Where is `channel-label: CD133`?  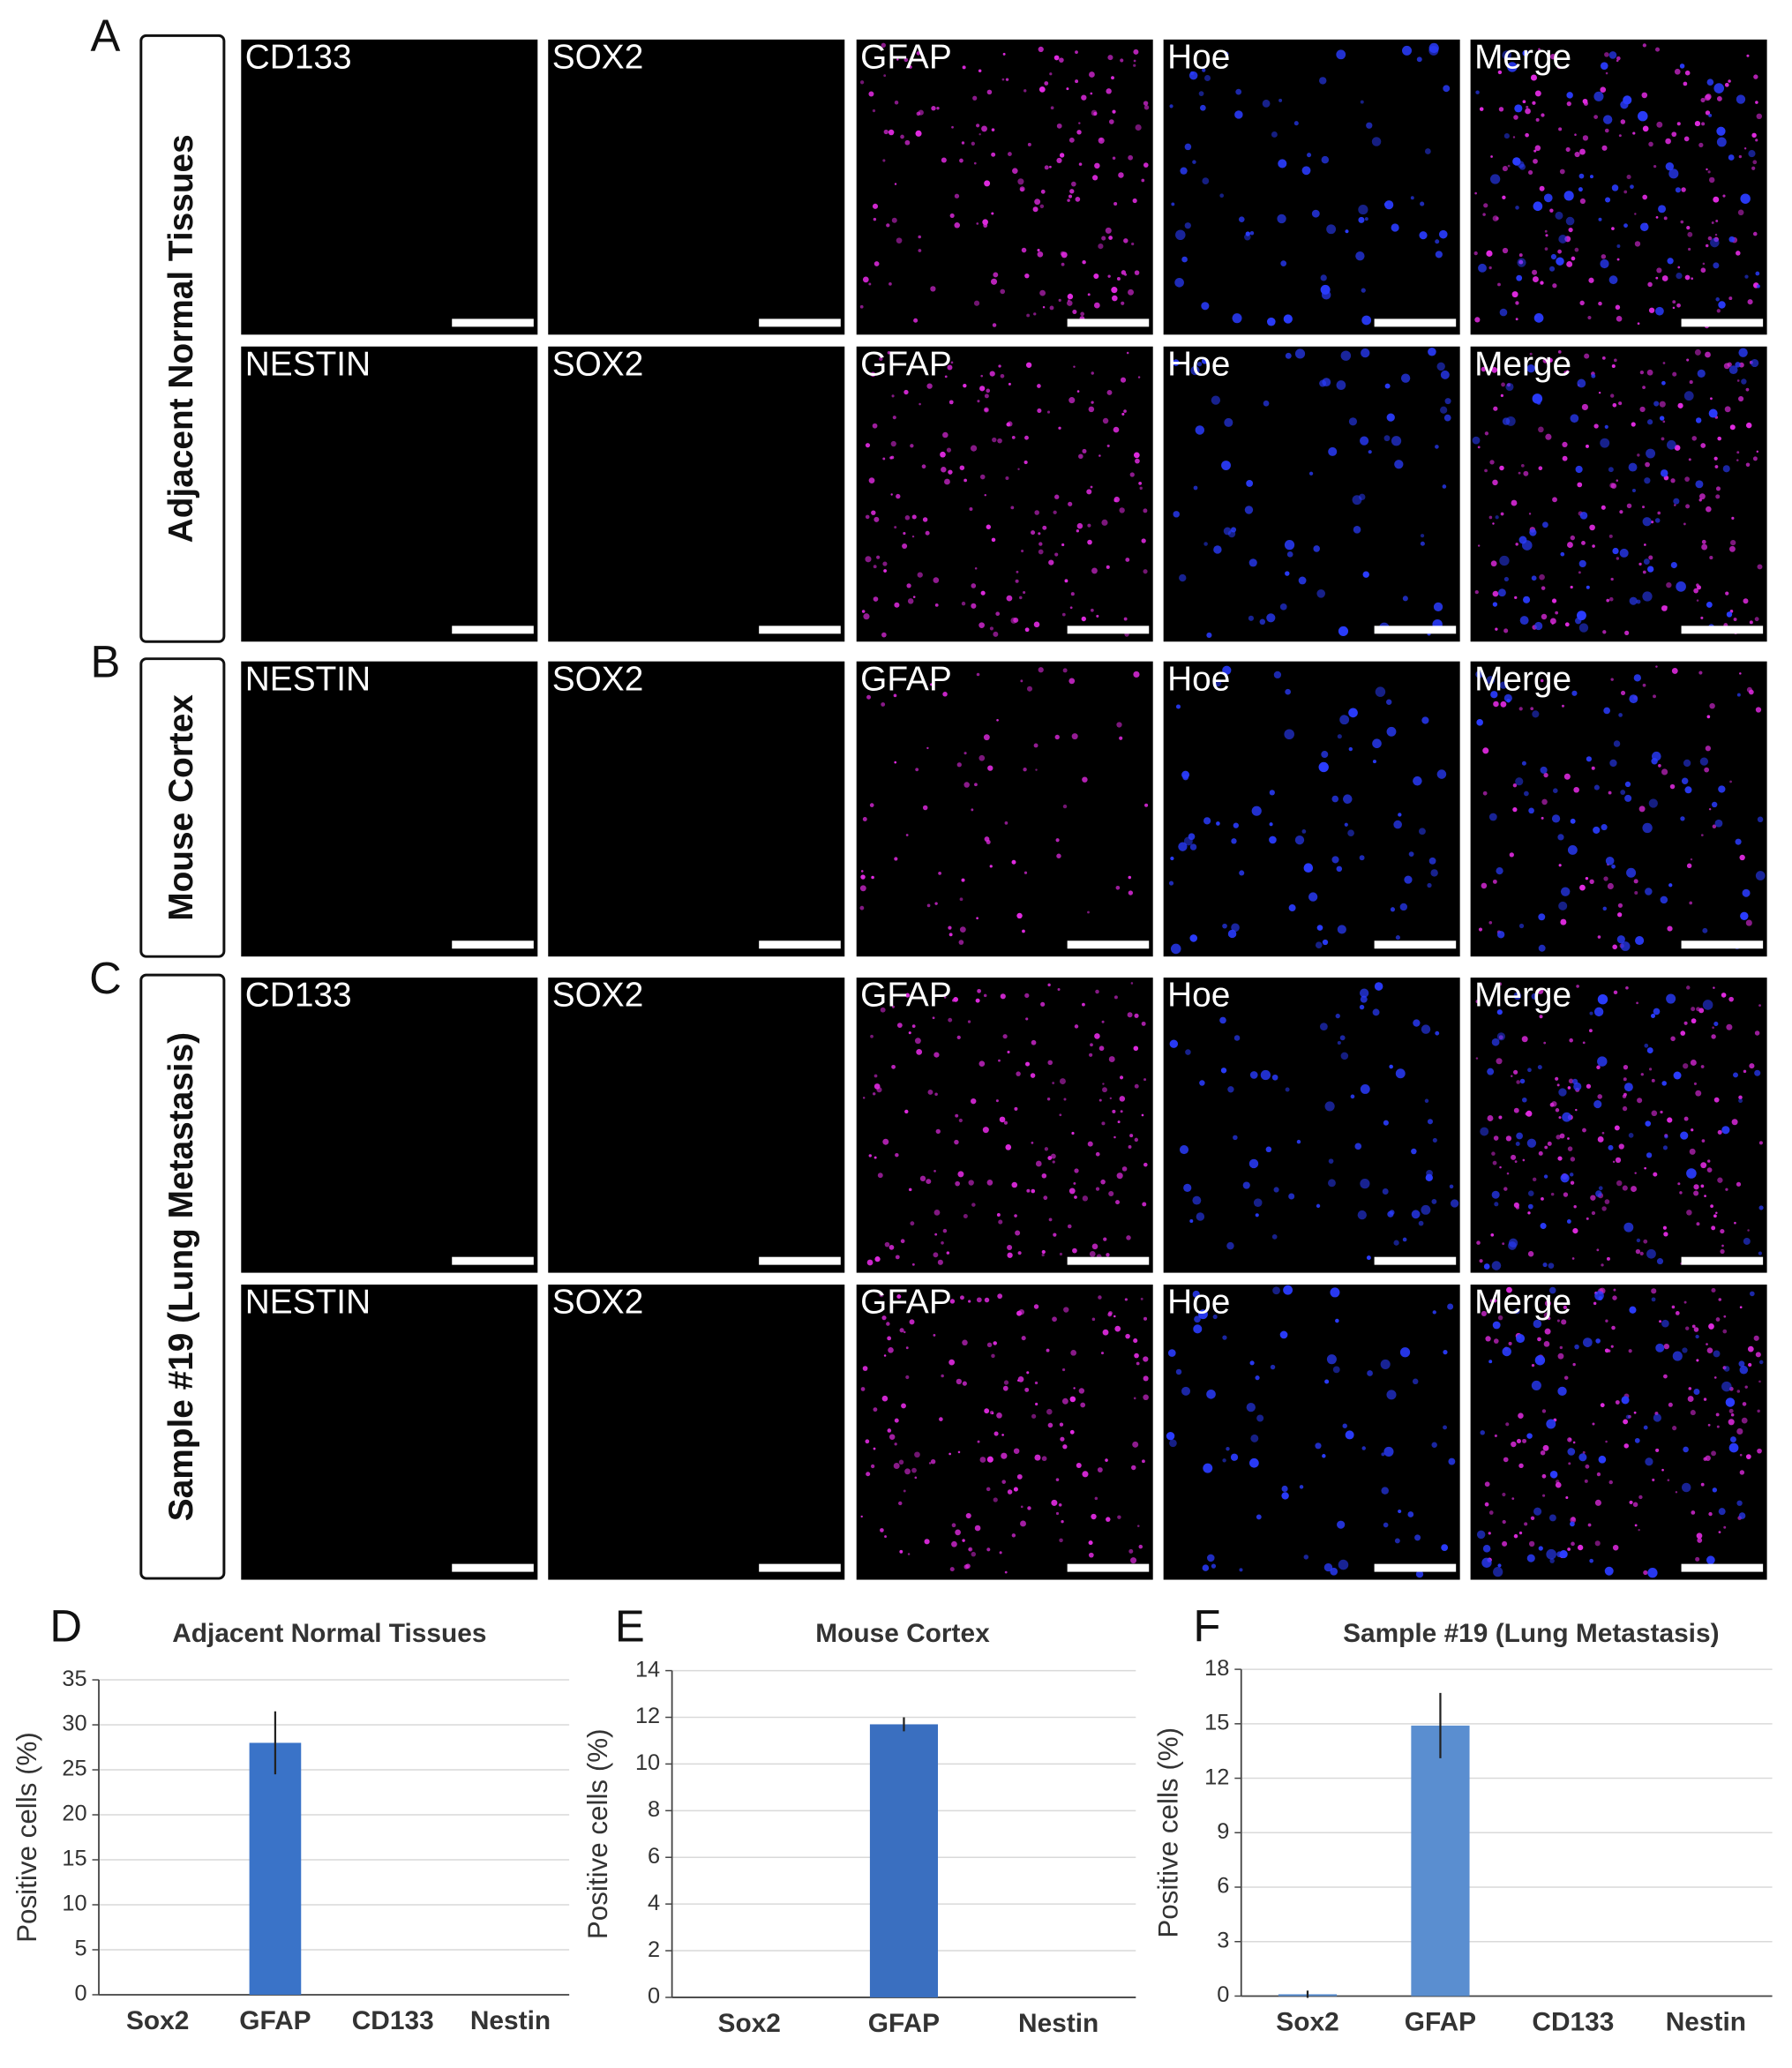 channel-label: CD133 is located at coordinates (298, 996).